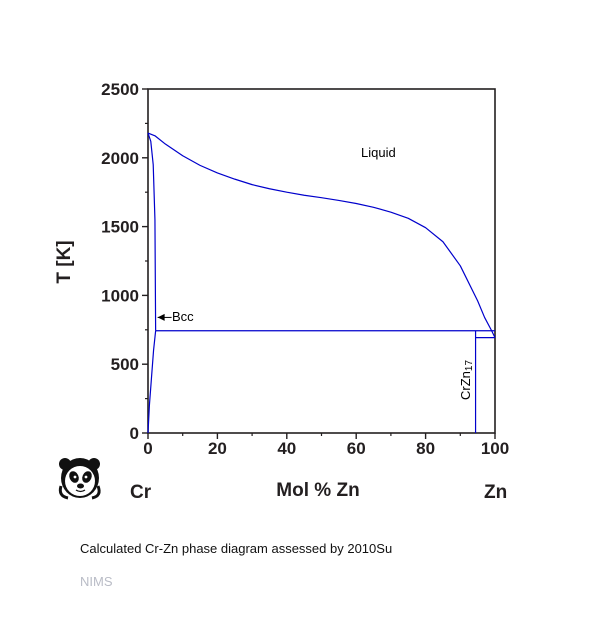 The width and height of the screenshot is (595, 618). I want to click on x-axis-title: Mol % Zn, so click(317, 490).